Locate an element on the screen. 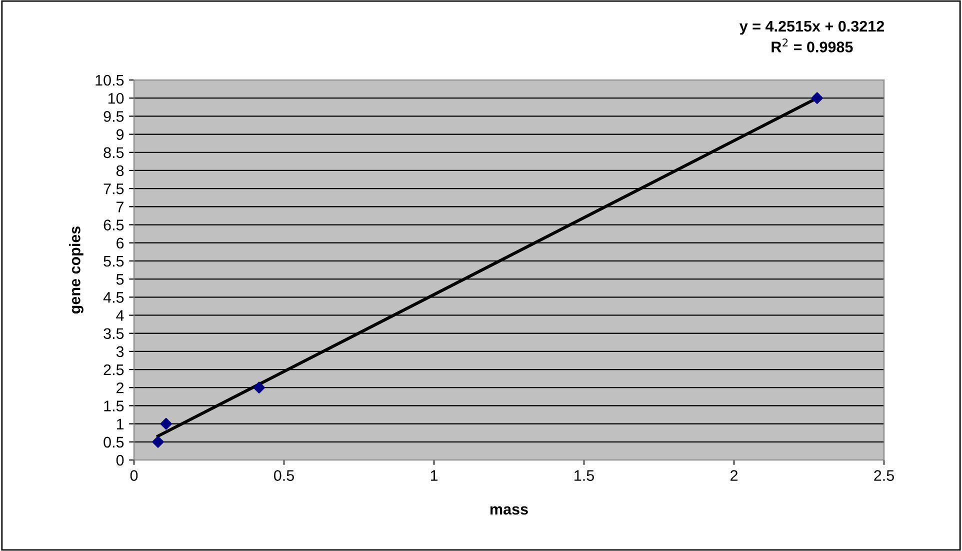 The width and height of the screenshot is (962, 551). y-tick-label: 7.5 is located at coordinates (114, 189).